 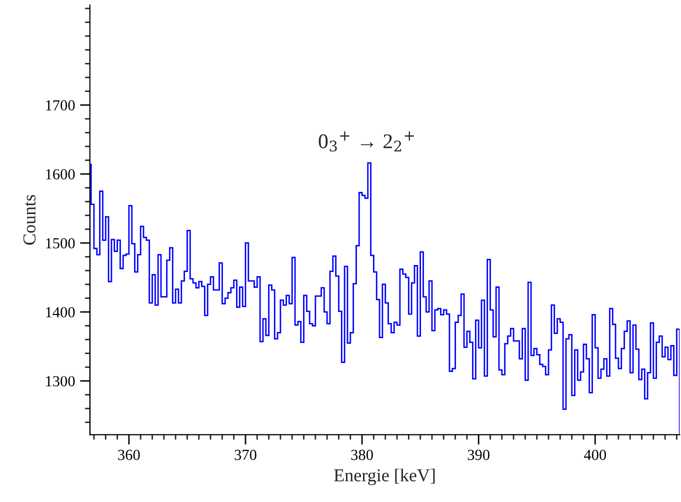 What do you see at coordinates (60, 312) in the screenshot?
I see `y-tick-label: 1400` at bounding box center [60, 312].